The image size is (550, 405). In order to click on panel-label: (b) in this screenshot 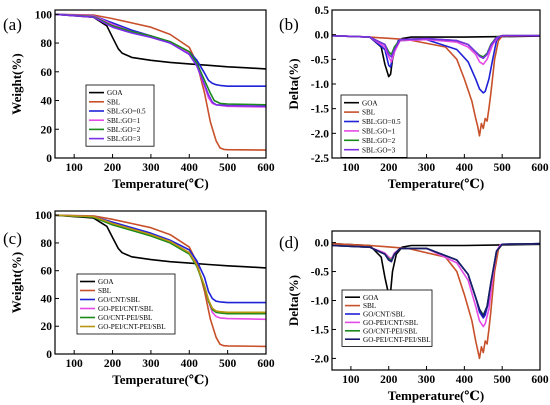, I will do `click(289, 24)`.